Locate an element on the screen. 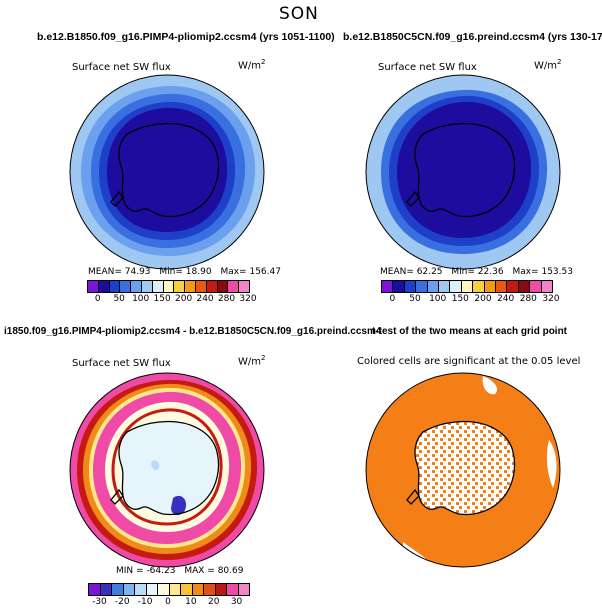 Image resolution: width=602 pixels, height=610 pixels. panel1-variable: Surface net SW flux is located at coordinates (121, 67).